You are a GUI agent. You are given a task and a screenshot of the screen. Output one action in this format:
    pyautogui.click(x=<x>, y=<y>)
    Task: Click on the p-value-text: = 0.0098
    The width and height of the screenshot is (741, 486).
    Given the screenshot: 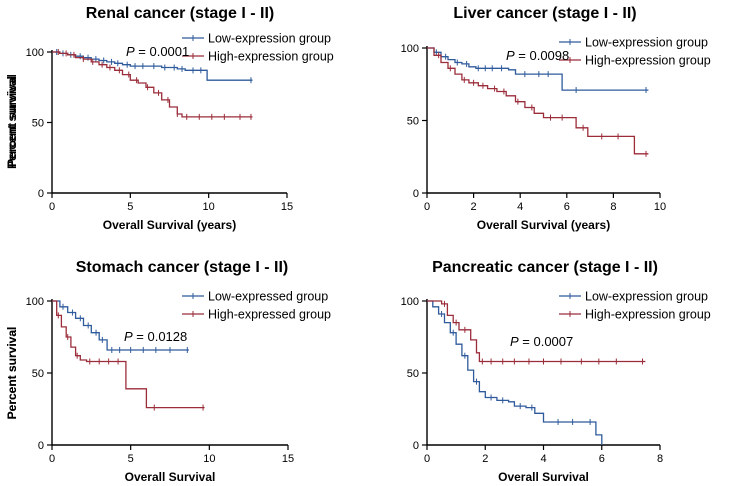 What is the action you would take?
    pyautogui.click(x=542, y=55)
    